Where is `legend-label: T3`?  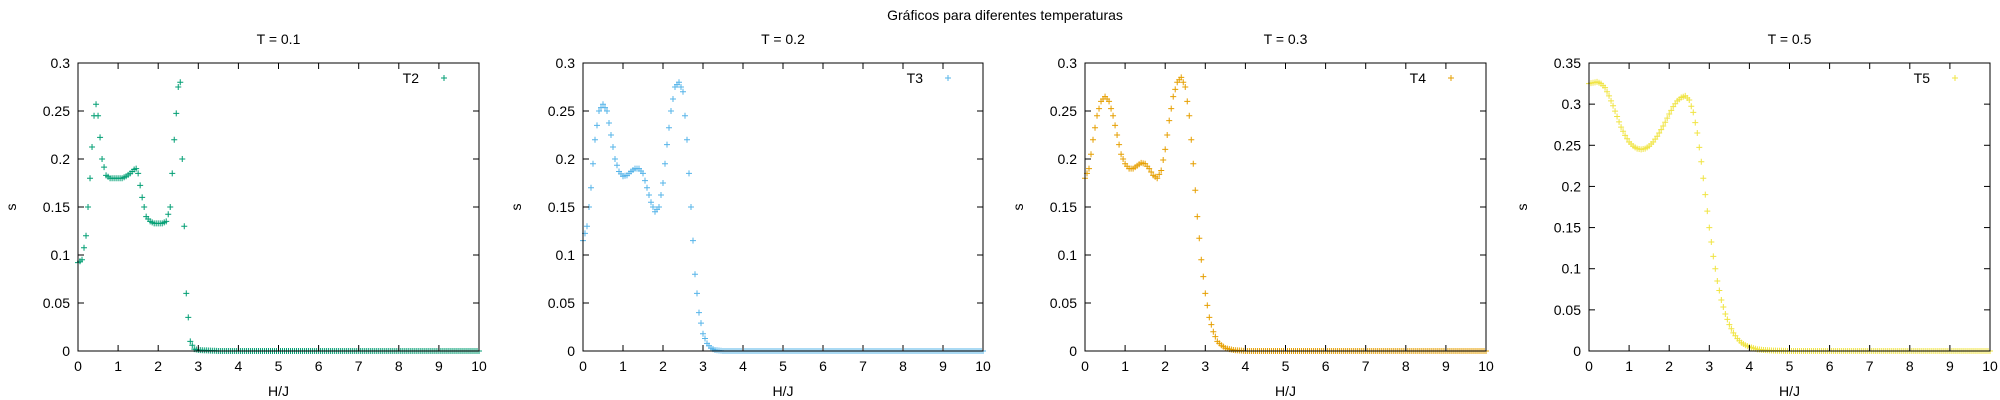
legend-label: T3 is located at coordinates (915, 78).